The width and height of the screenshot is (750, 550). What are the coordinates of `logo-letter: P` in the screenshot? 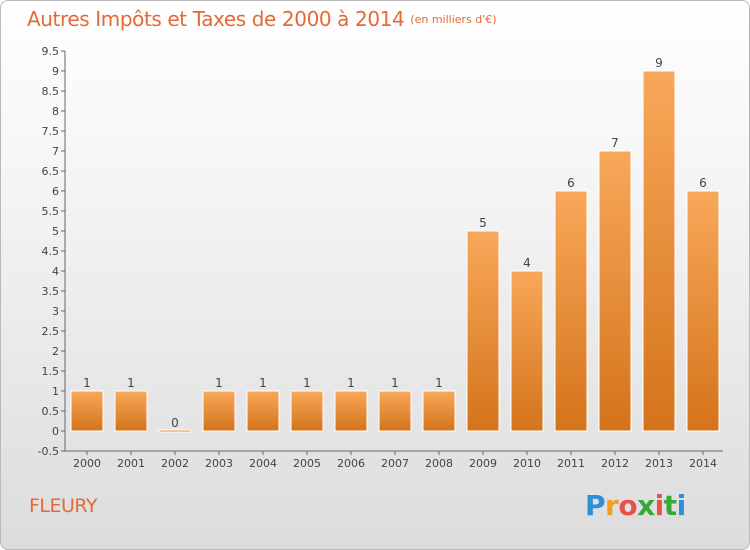 It's located at (595, 505).